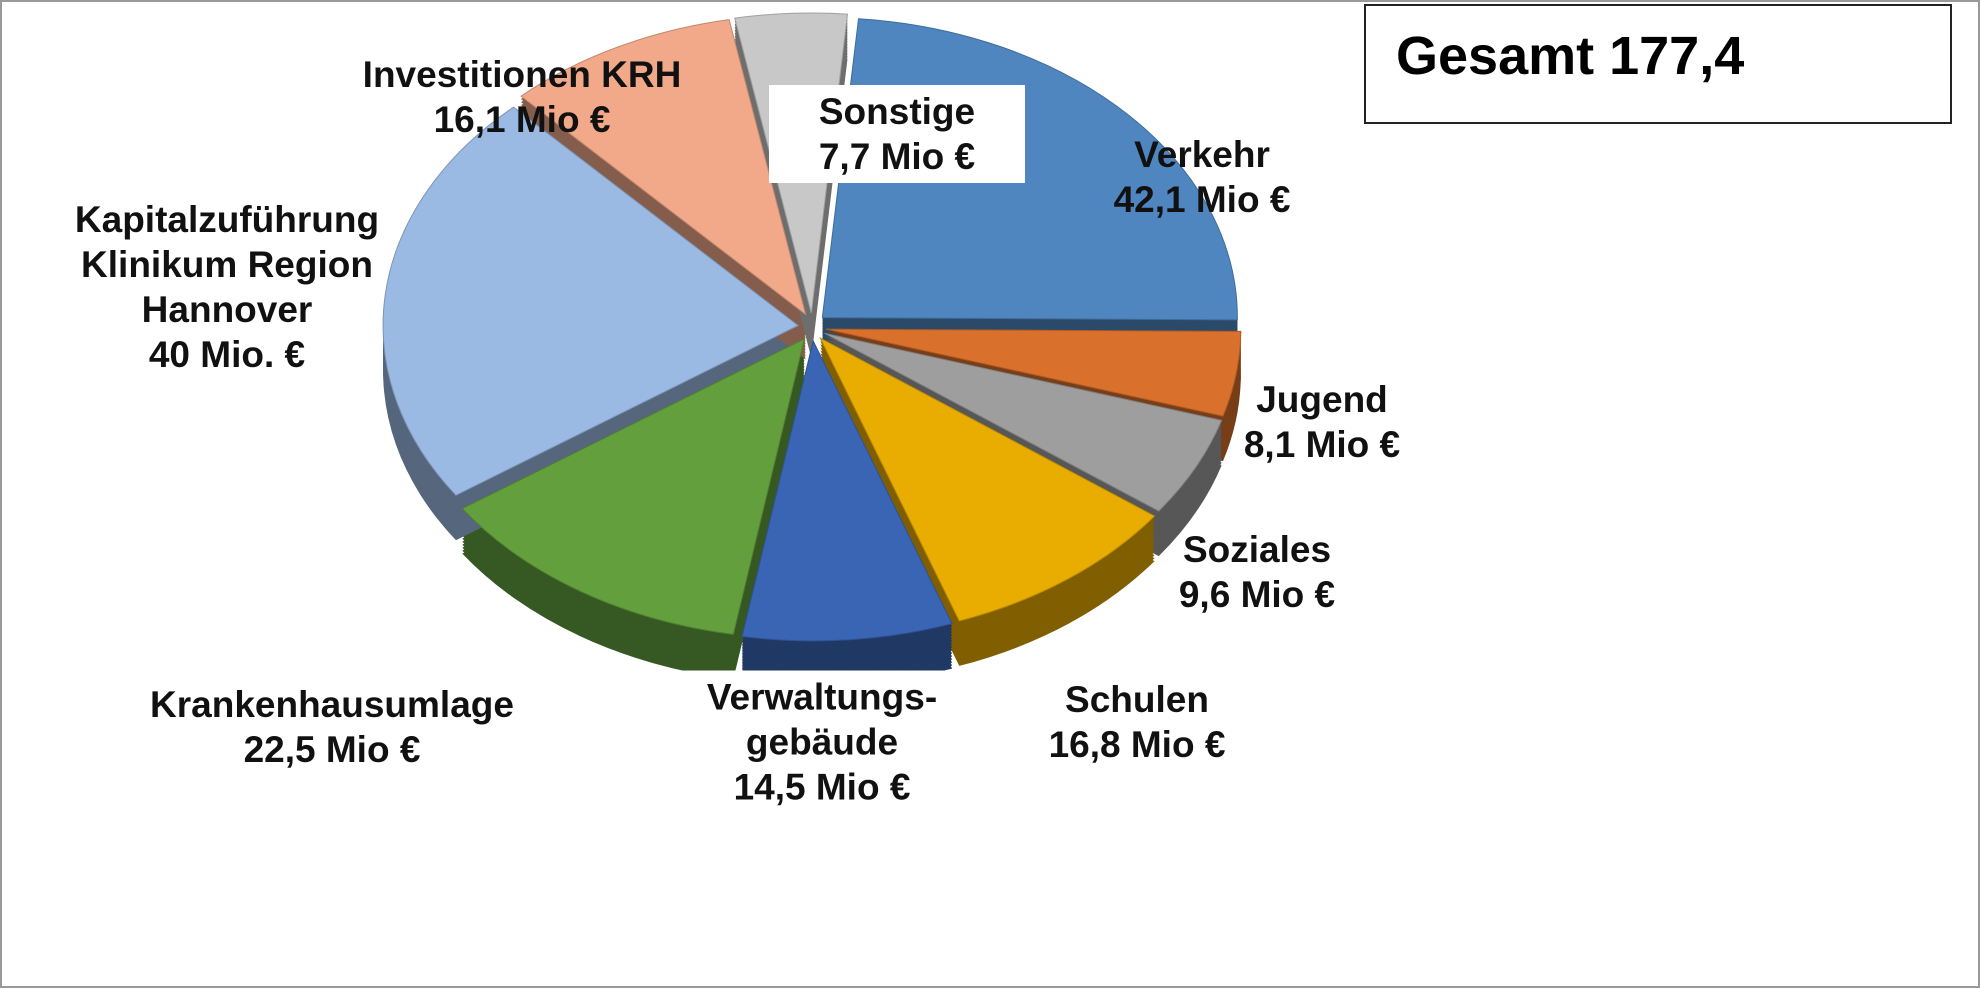  Describe the element at coordinates (1322, 444) in the screenshot. I see `slice-value: 8,1 Mio €` at that location.